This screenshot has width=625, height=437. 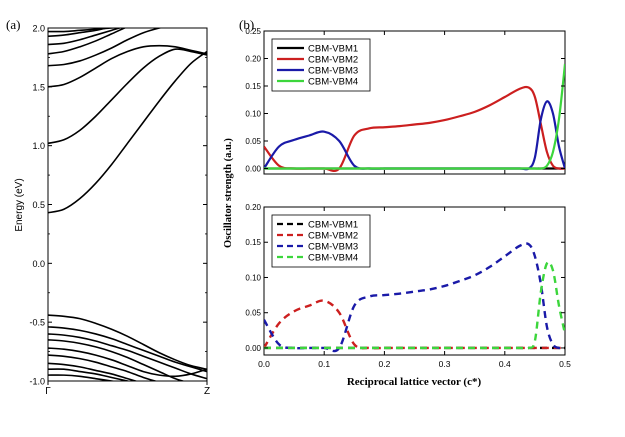 What do you see at coordinates (38, 205) in the screenshot?
I see `band-y-tick-label: 0.5` at bounding box center [38, 205].